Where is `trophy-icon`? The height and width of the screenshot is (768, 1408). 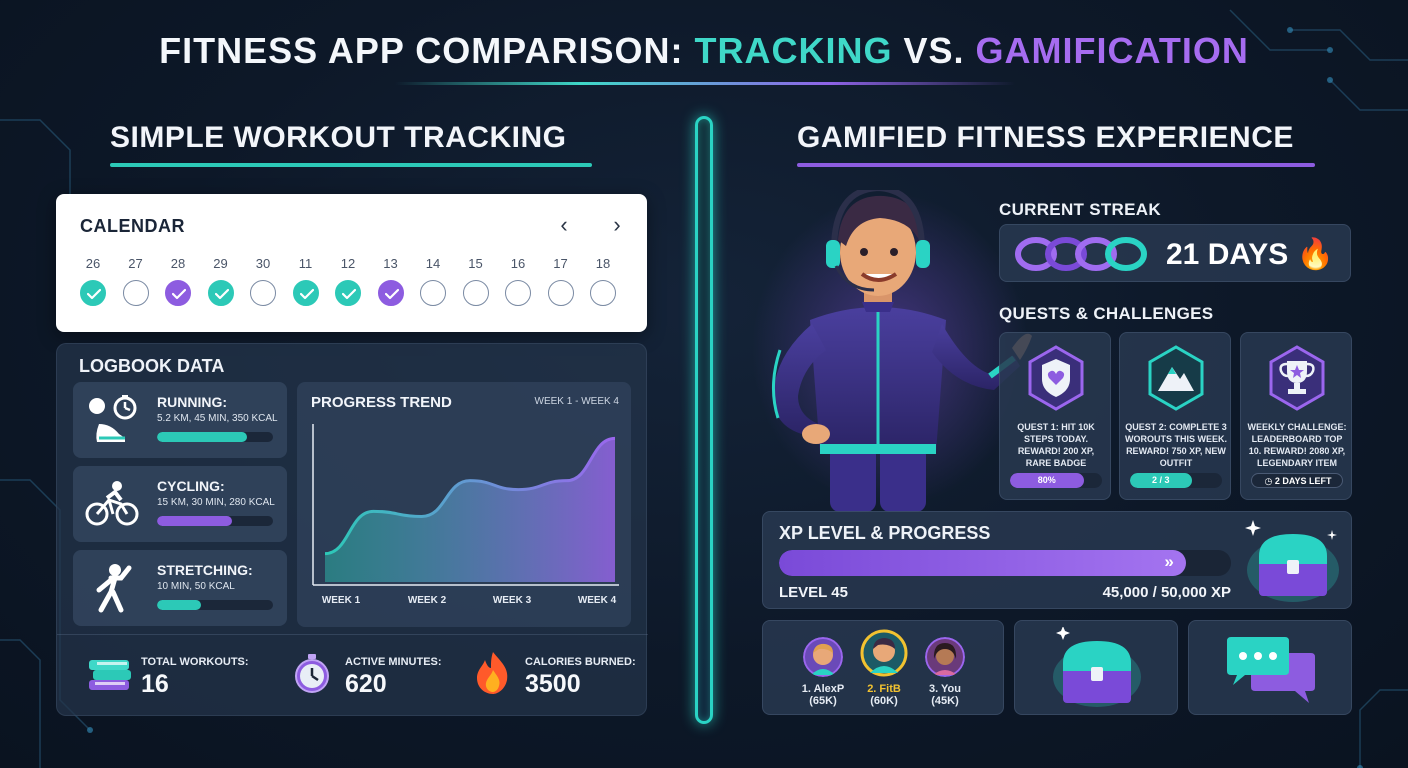 trophy-icon is located at coordinates (1297, 378).